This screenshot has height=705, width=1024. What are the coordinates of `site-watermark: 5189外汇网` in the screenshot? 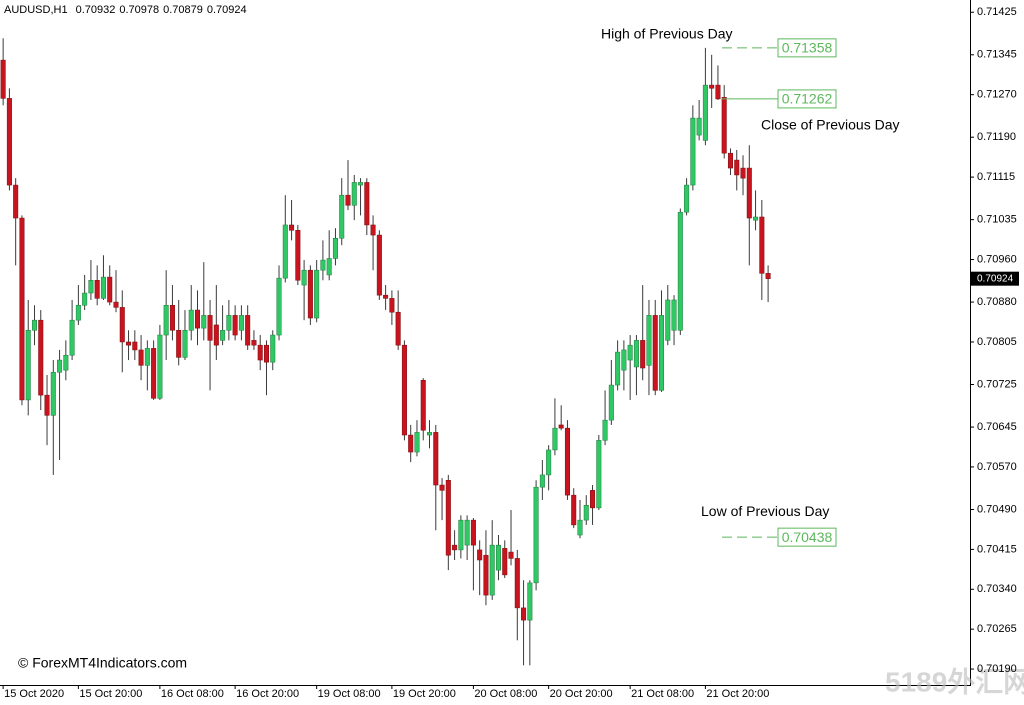 It's located at (954, 681).